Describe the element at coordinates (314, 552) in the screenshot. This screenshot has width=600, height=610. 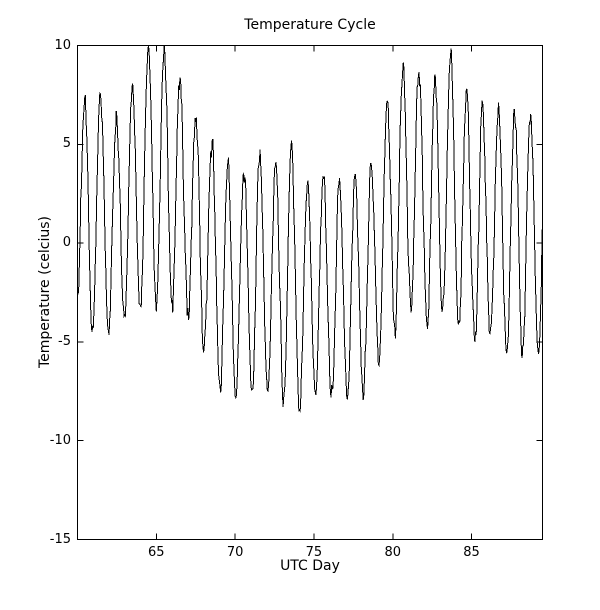
I see `x-tick-label: 75` at that location.